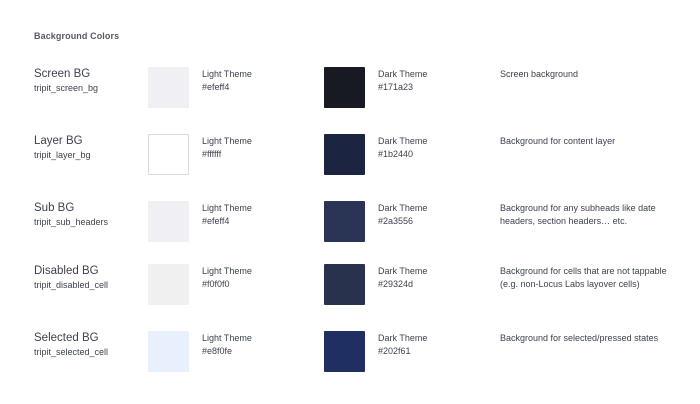 The width and height of the screenshot is (700, 404). Describe the element at coordinates (396, 284) in the screenshot. I see `dark-theme-hex: #29324d` at that location.